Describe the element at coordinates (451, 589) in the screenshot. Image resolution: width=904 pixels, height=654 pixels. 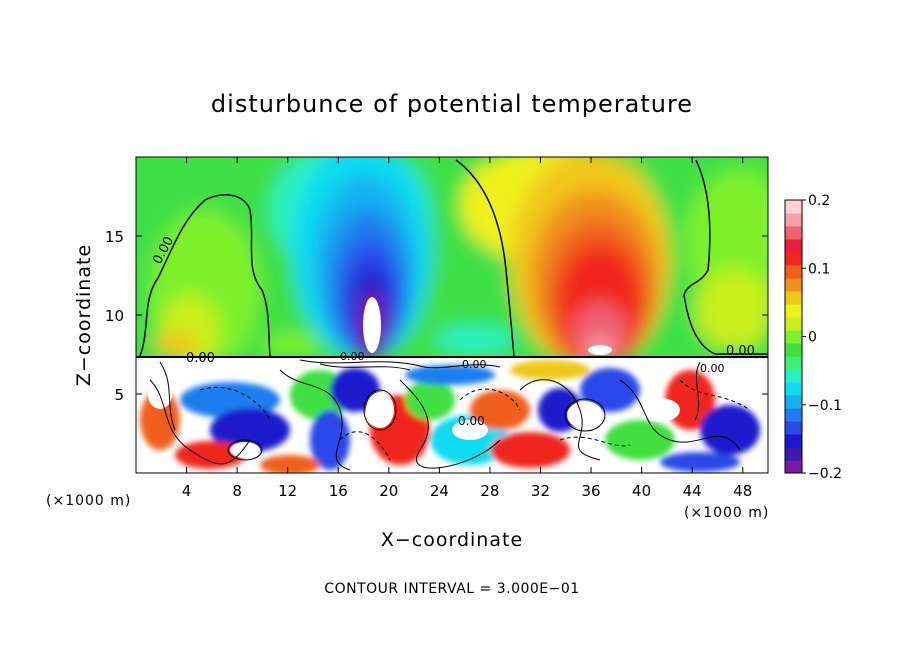
I see `contour-interval-note: CONTOUR INTERVAL = 3.000E−01` at that location.